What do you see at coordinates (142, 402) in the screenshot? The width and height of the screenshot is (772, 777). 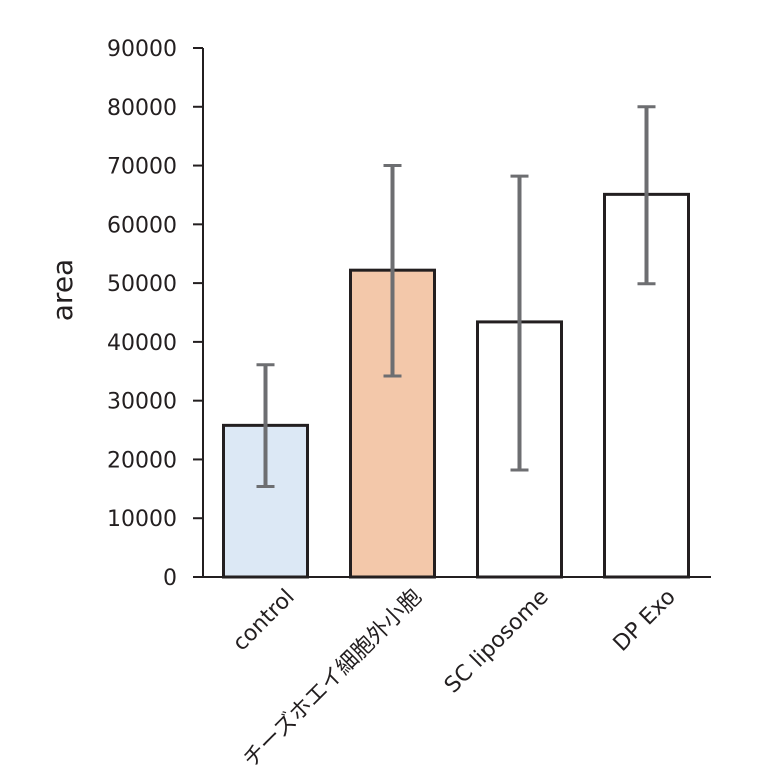 I see `y-tick-label: 30000` at bounding box center [142, 402].